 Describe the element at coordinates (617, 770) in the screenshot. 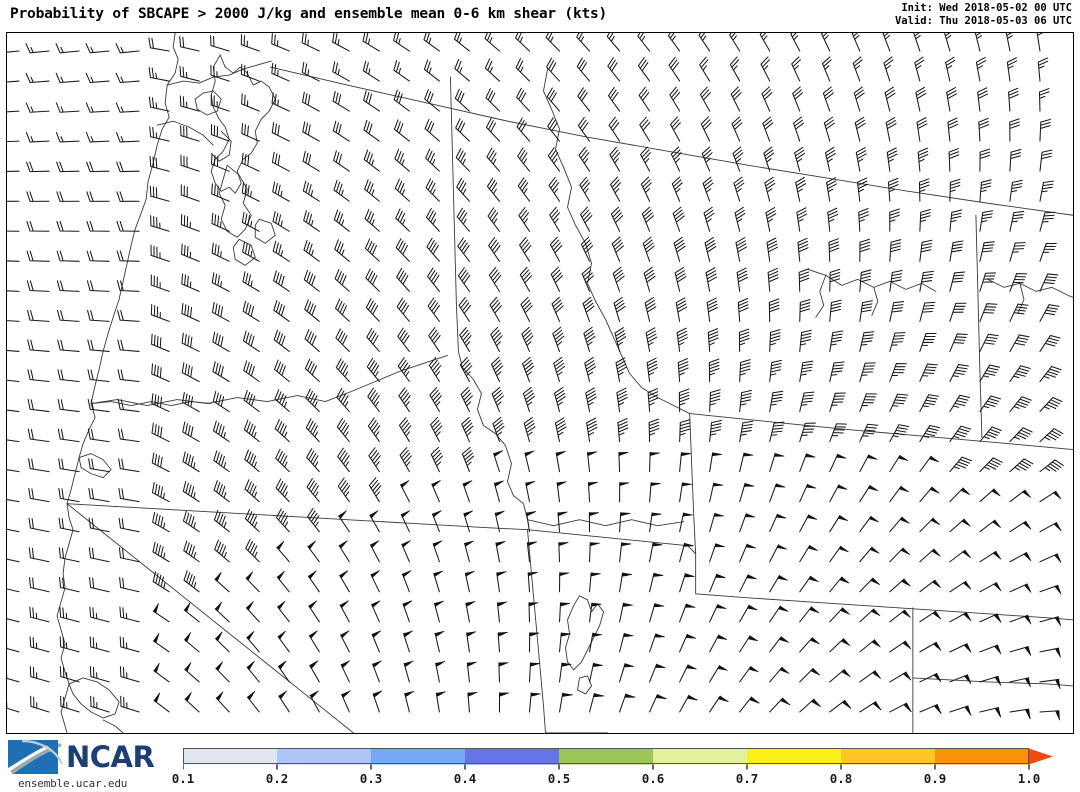

I see `probability-colorbar: 0.1 0.2 0.3 0.4 0.5 0.6 0.7 0.8 0.9 1.0` at that location.